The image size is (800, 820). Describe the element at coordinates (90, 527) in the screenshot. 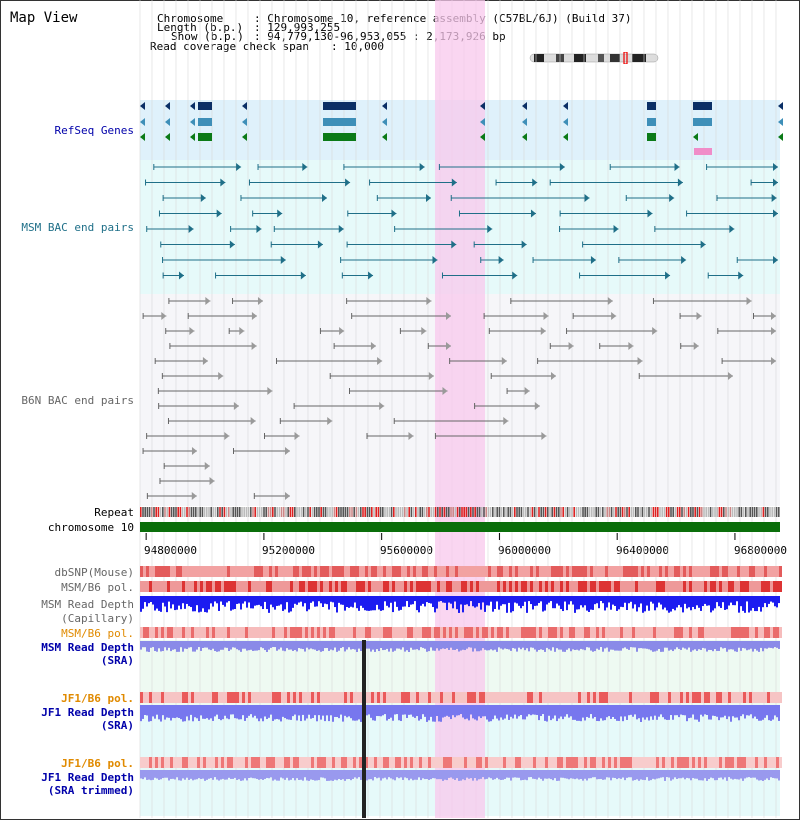

I see `track-label-chromosome: chromosome 10` at that location.